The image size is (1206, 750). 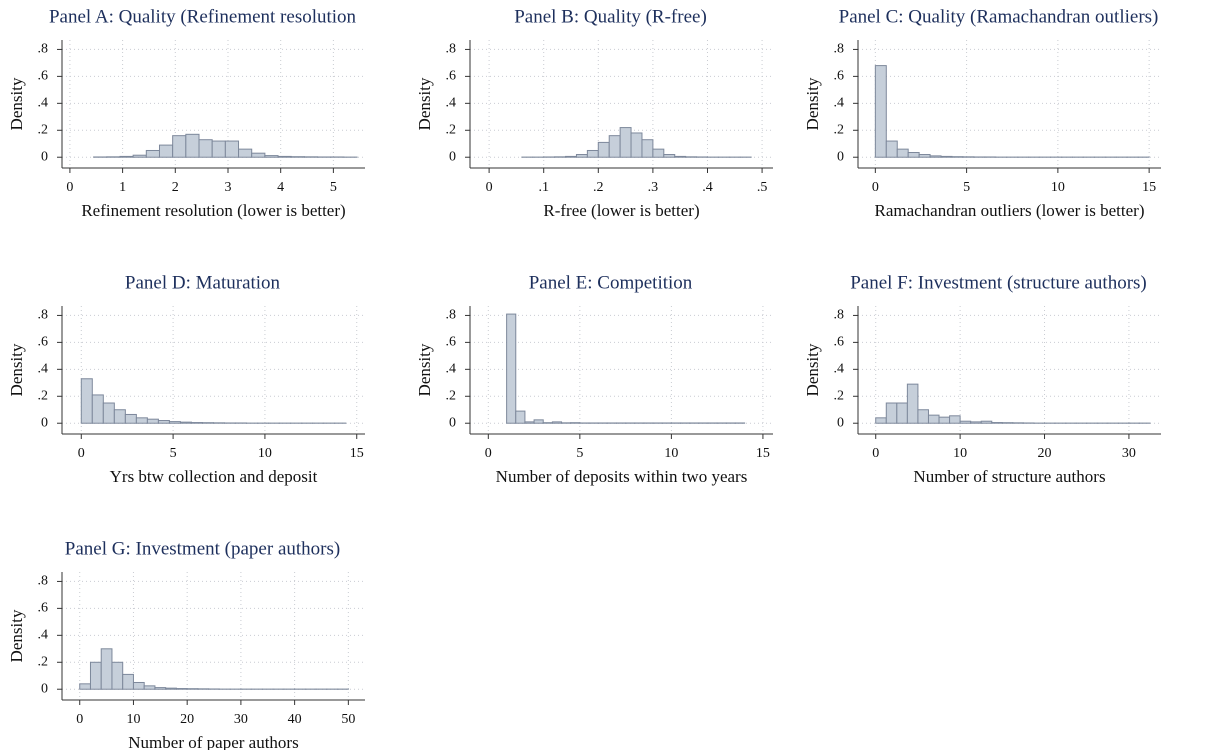 I want to click on panel-title: Panel C: Quality (Ramachandran outliers), so click(x=999, y=16).